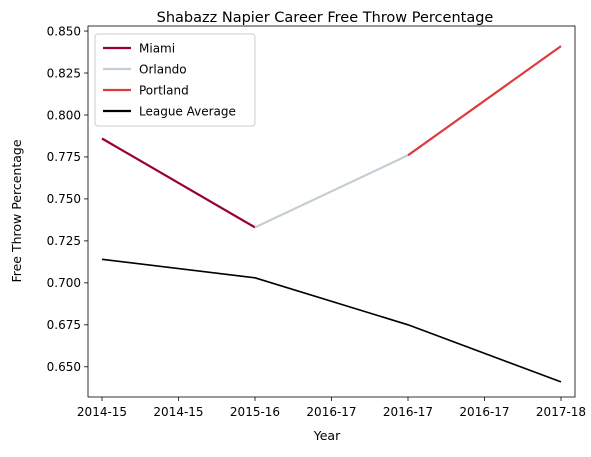  Describe the element at coordinates (16, 210) in the screenshot. I see `y-axis-label: Free Throw Percentage` at that location.